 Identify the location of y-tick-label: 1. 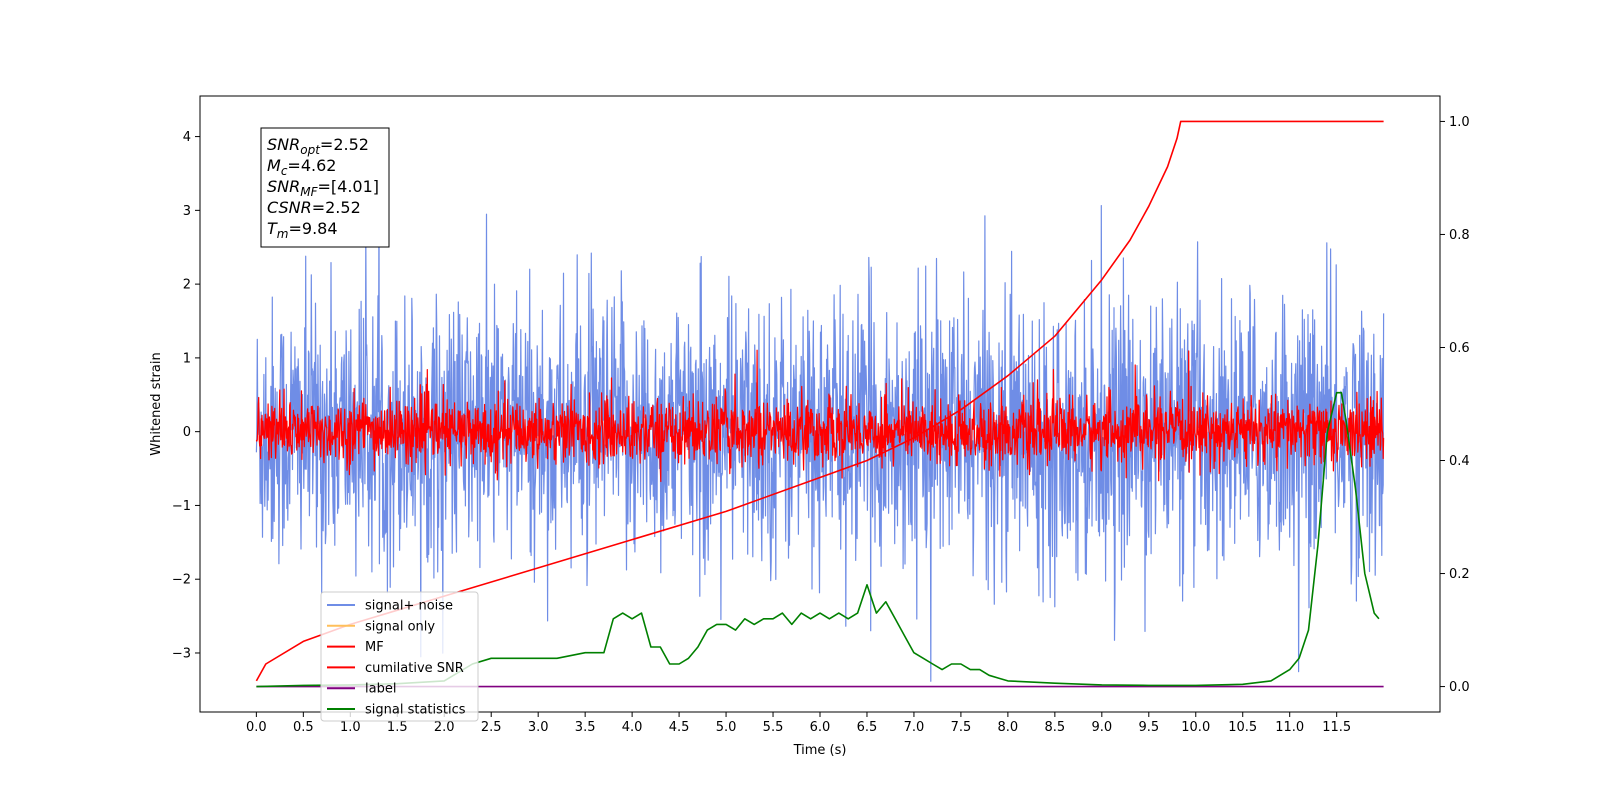
(187, 358).